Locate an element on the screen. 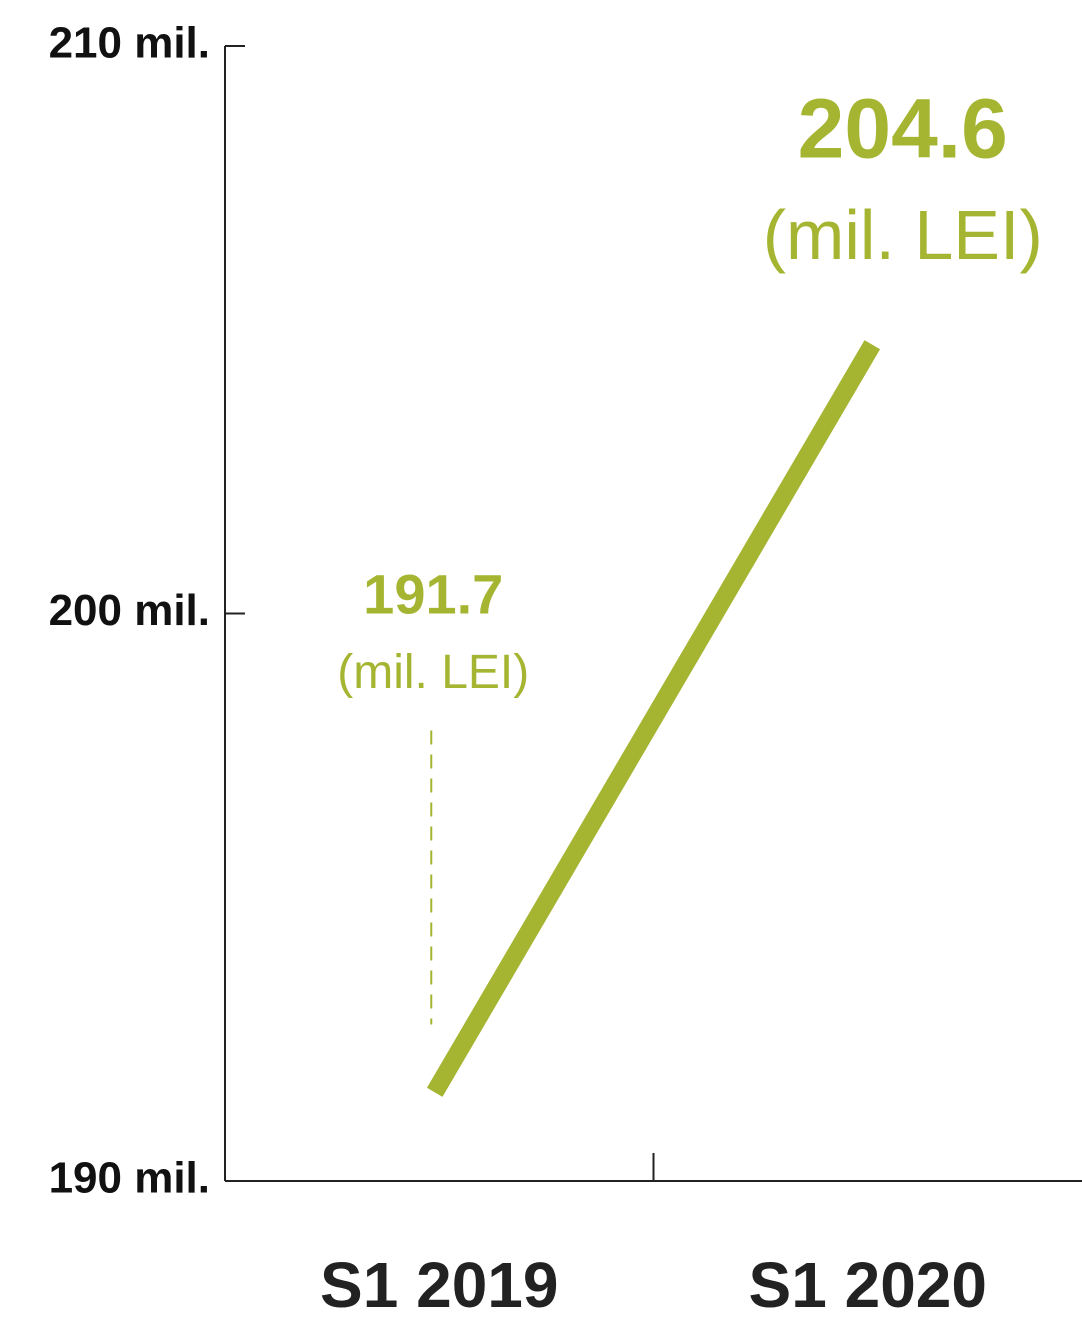 Image resolution: width=1082 pixels, height=1323 pixels. x-tick-label: S1 2020 is located at coordinates (868, 1285).